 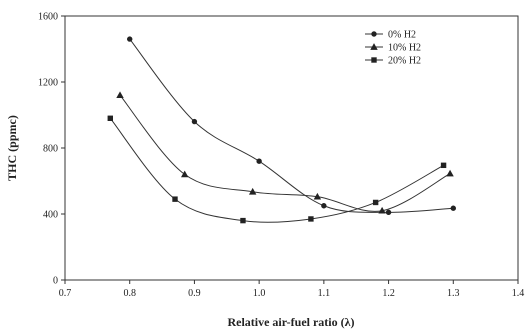 What do you see at coordinates (194, 293) in the screenshot?
I see `x-tick-label: 0.9` at bounding box center [194, 293].